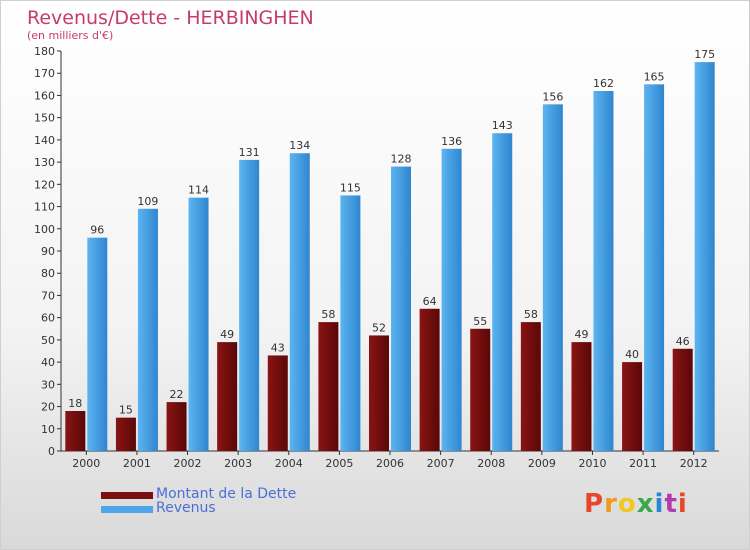 This screenshot has height=550, width=750. Describe the element at coordinates (48, 407) in the screenshot. I see `y-tick-label: 20` at that location.